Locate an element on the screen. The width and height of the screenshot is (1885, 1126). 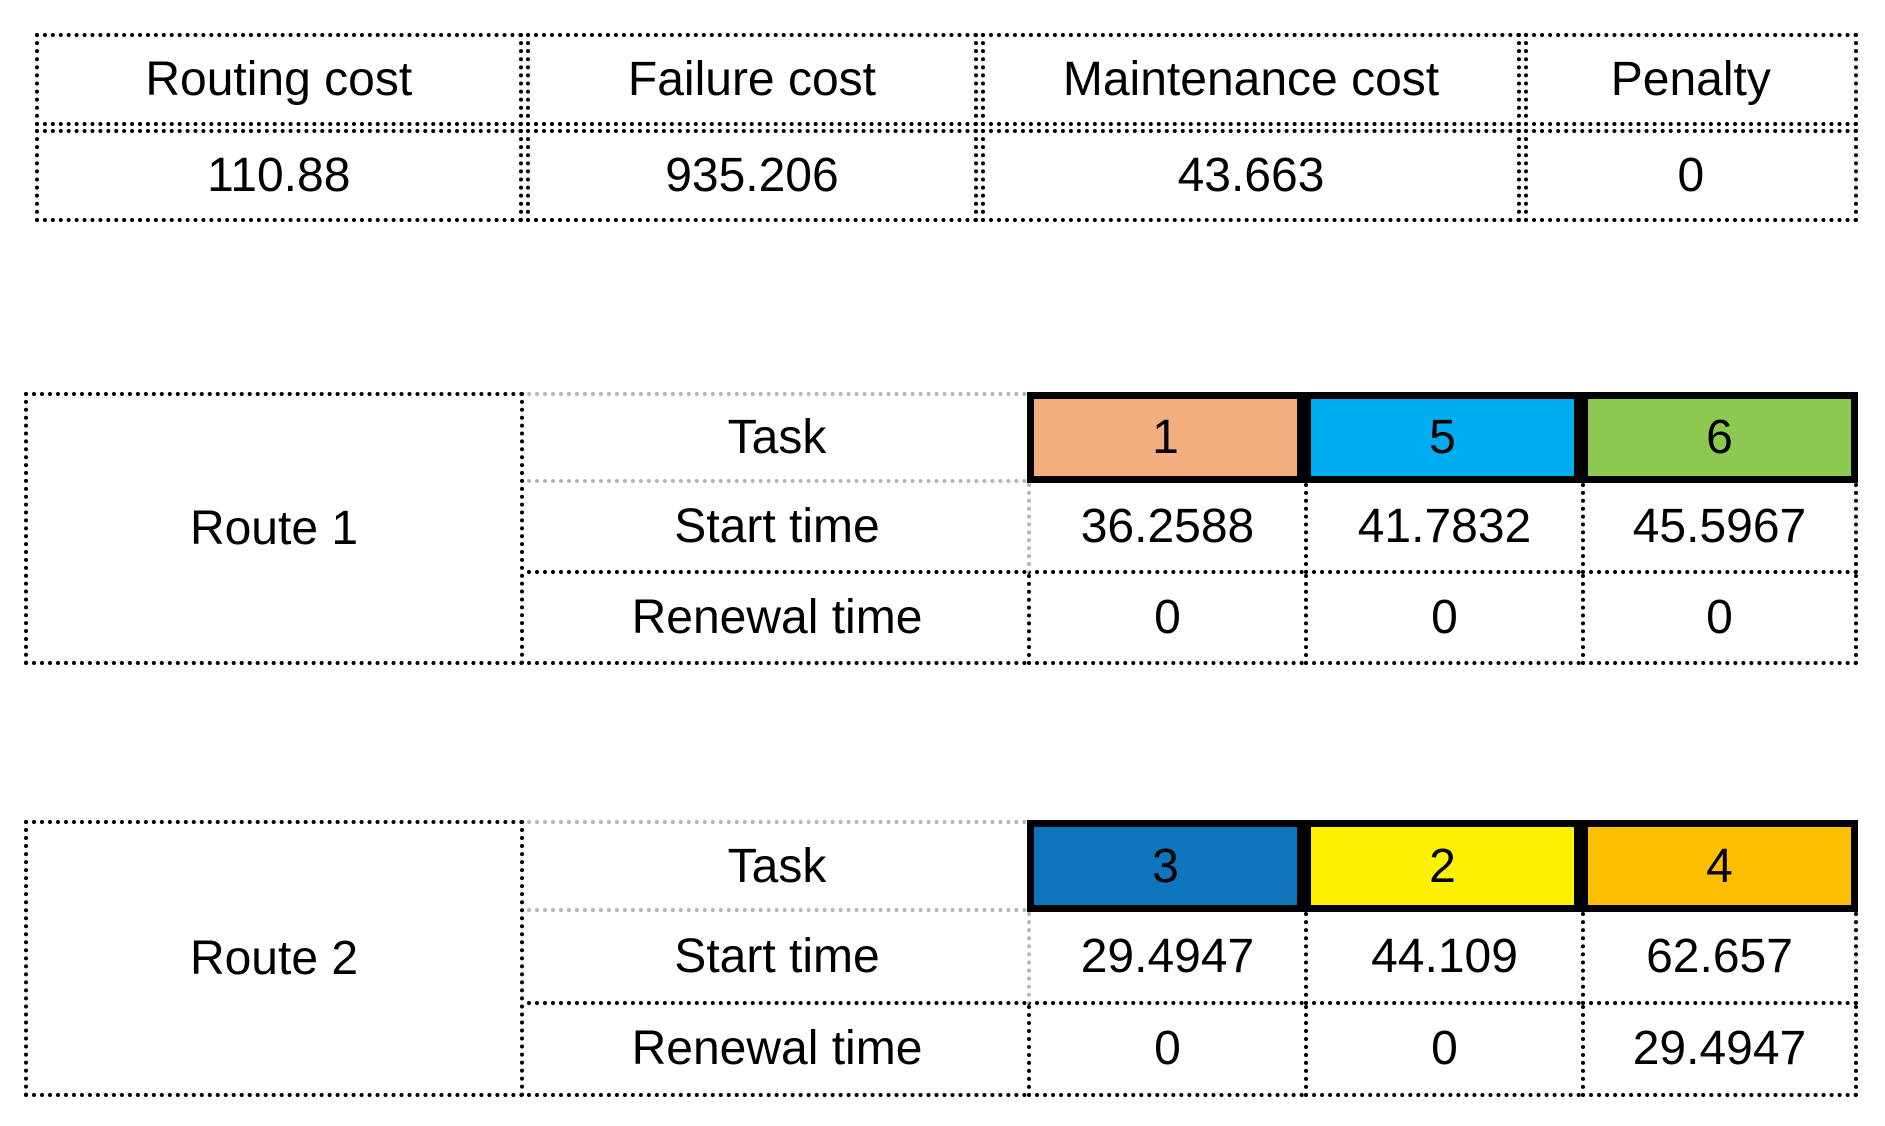
route-2-start-time-0: 29.4947 is located at coordinates (1165, 958).